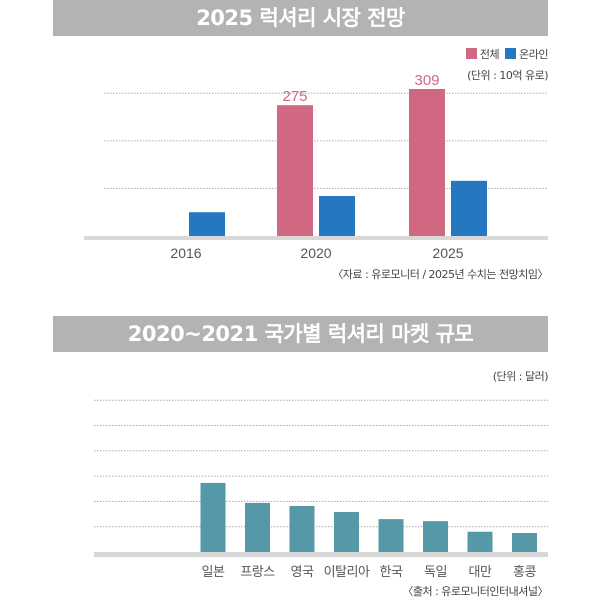  Describe the element at coordinates (475, 591) in the screenshot. I see `chart2-source: 〈출처 : 유로모니터인터내셔널〉` at that location.